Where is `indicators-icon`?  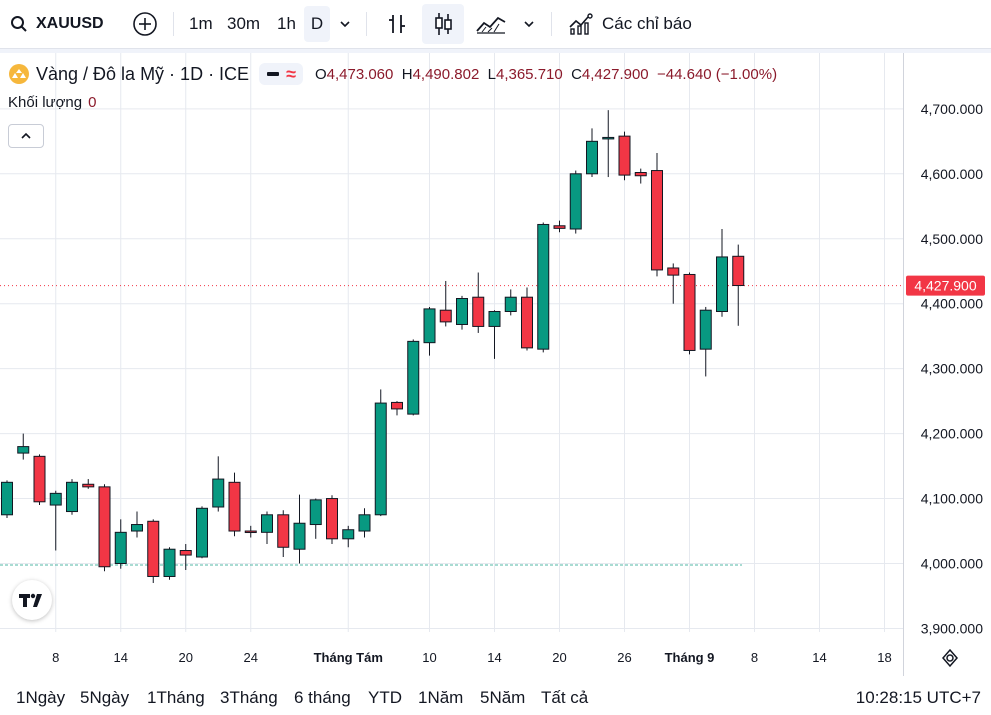 indicators-icon is located at coordinates (581, 24).